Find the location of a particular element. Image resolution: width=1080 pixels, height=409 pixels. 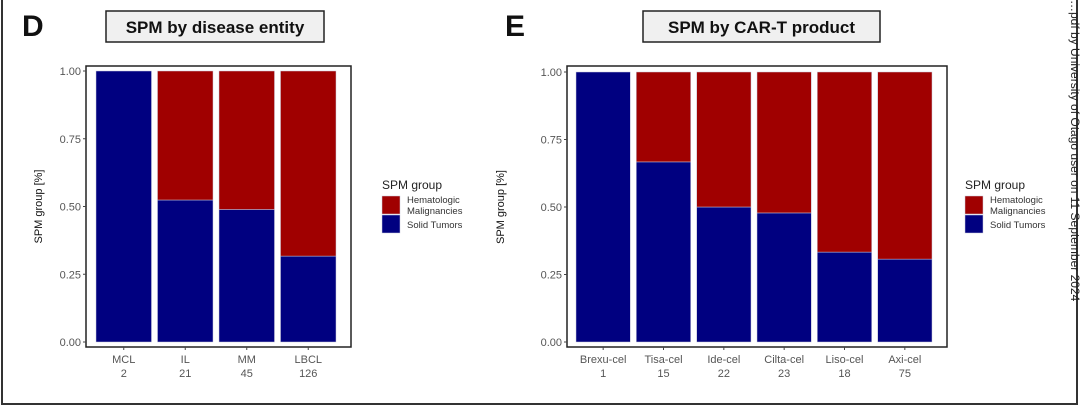

x-tick-count: 75 is located at coordinates (905, 374).